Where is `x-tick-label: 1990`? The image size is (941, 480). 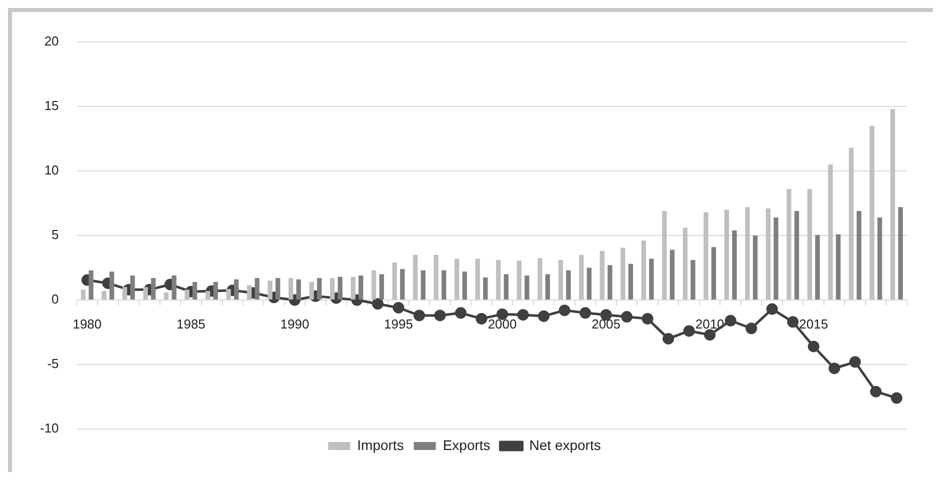 x-tick-label: 1990 is located at coordinates (295, 324).